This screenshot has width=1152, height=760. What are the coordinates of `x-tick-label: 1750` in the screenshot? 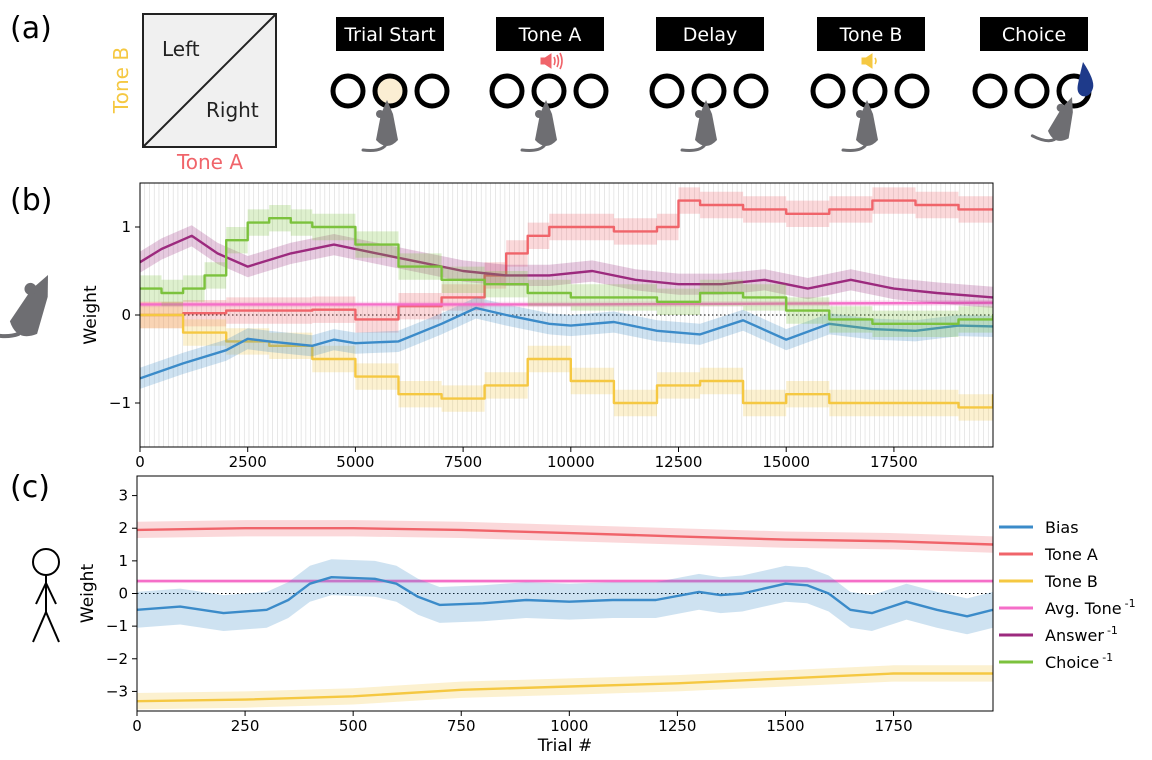 It's located at (893, 726).